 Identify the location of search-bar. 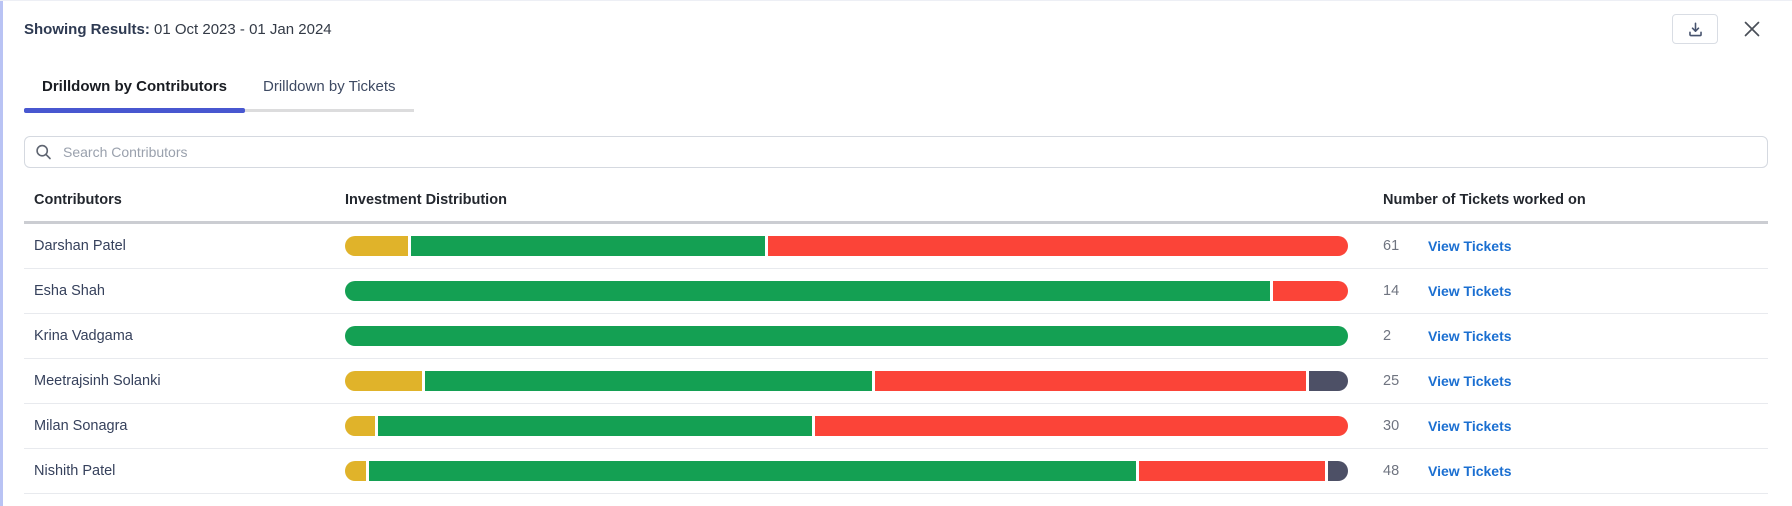
(896, 152).